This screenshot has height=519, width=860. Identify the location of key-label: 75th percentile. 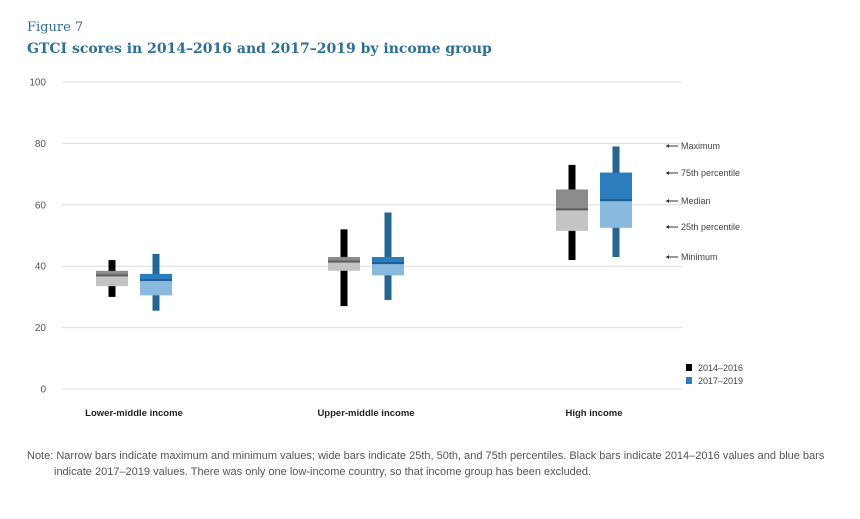
(710, 173).